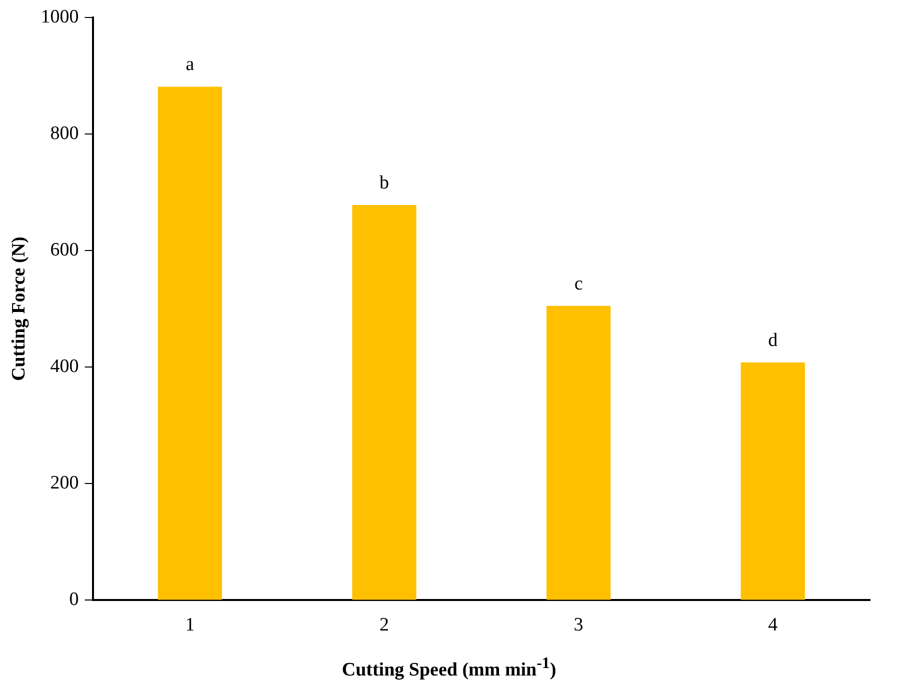 This screenshot has width=898, height=683. Describe the element at coordinates (384, 183) in the screenshot. I see `annotation: b` at that location.